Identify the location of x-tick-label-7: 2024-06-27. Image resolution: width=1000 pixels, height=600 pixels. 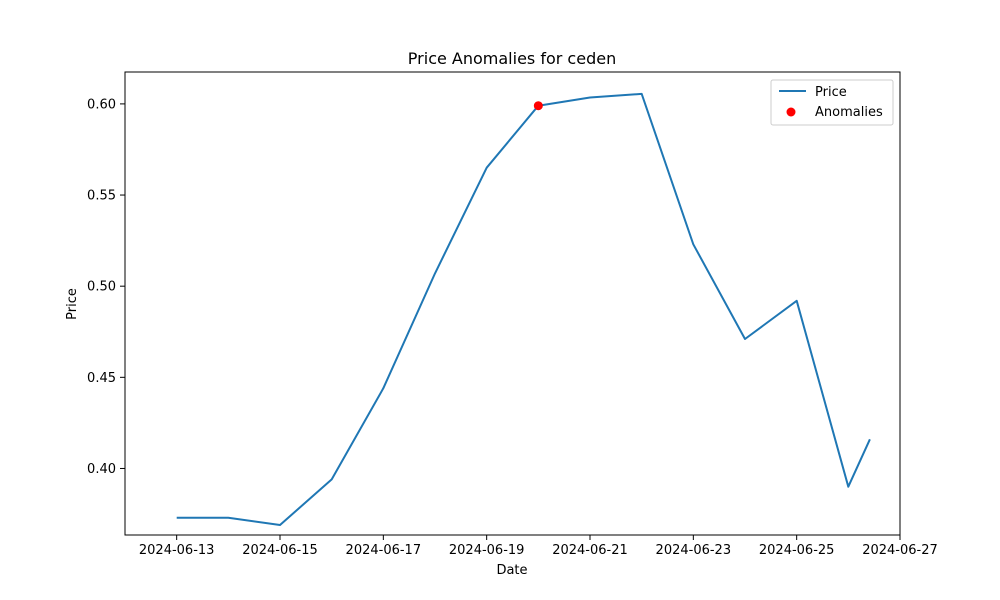
(900, 550).